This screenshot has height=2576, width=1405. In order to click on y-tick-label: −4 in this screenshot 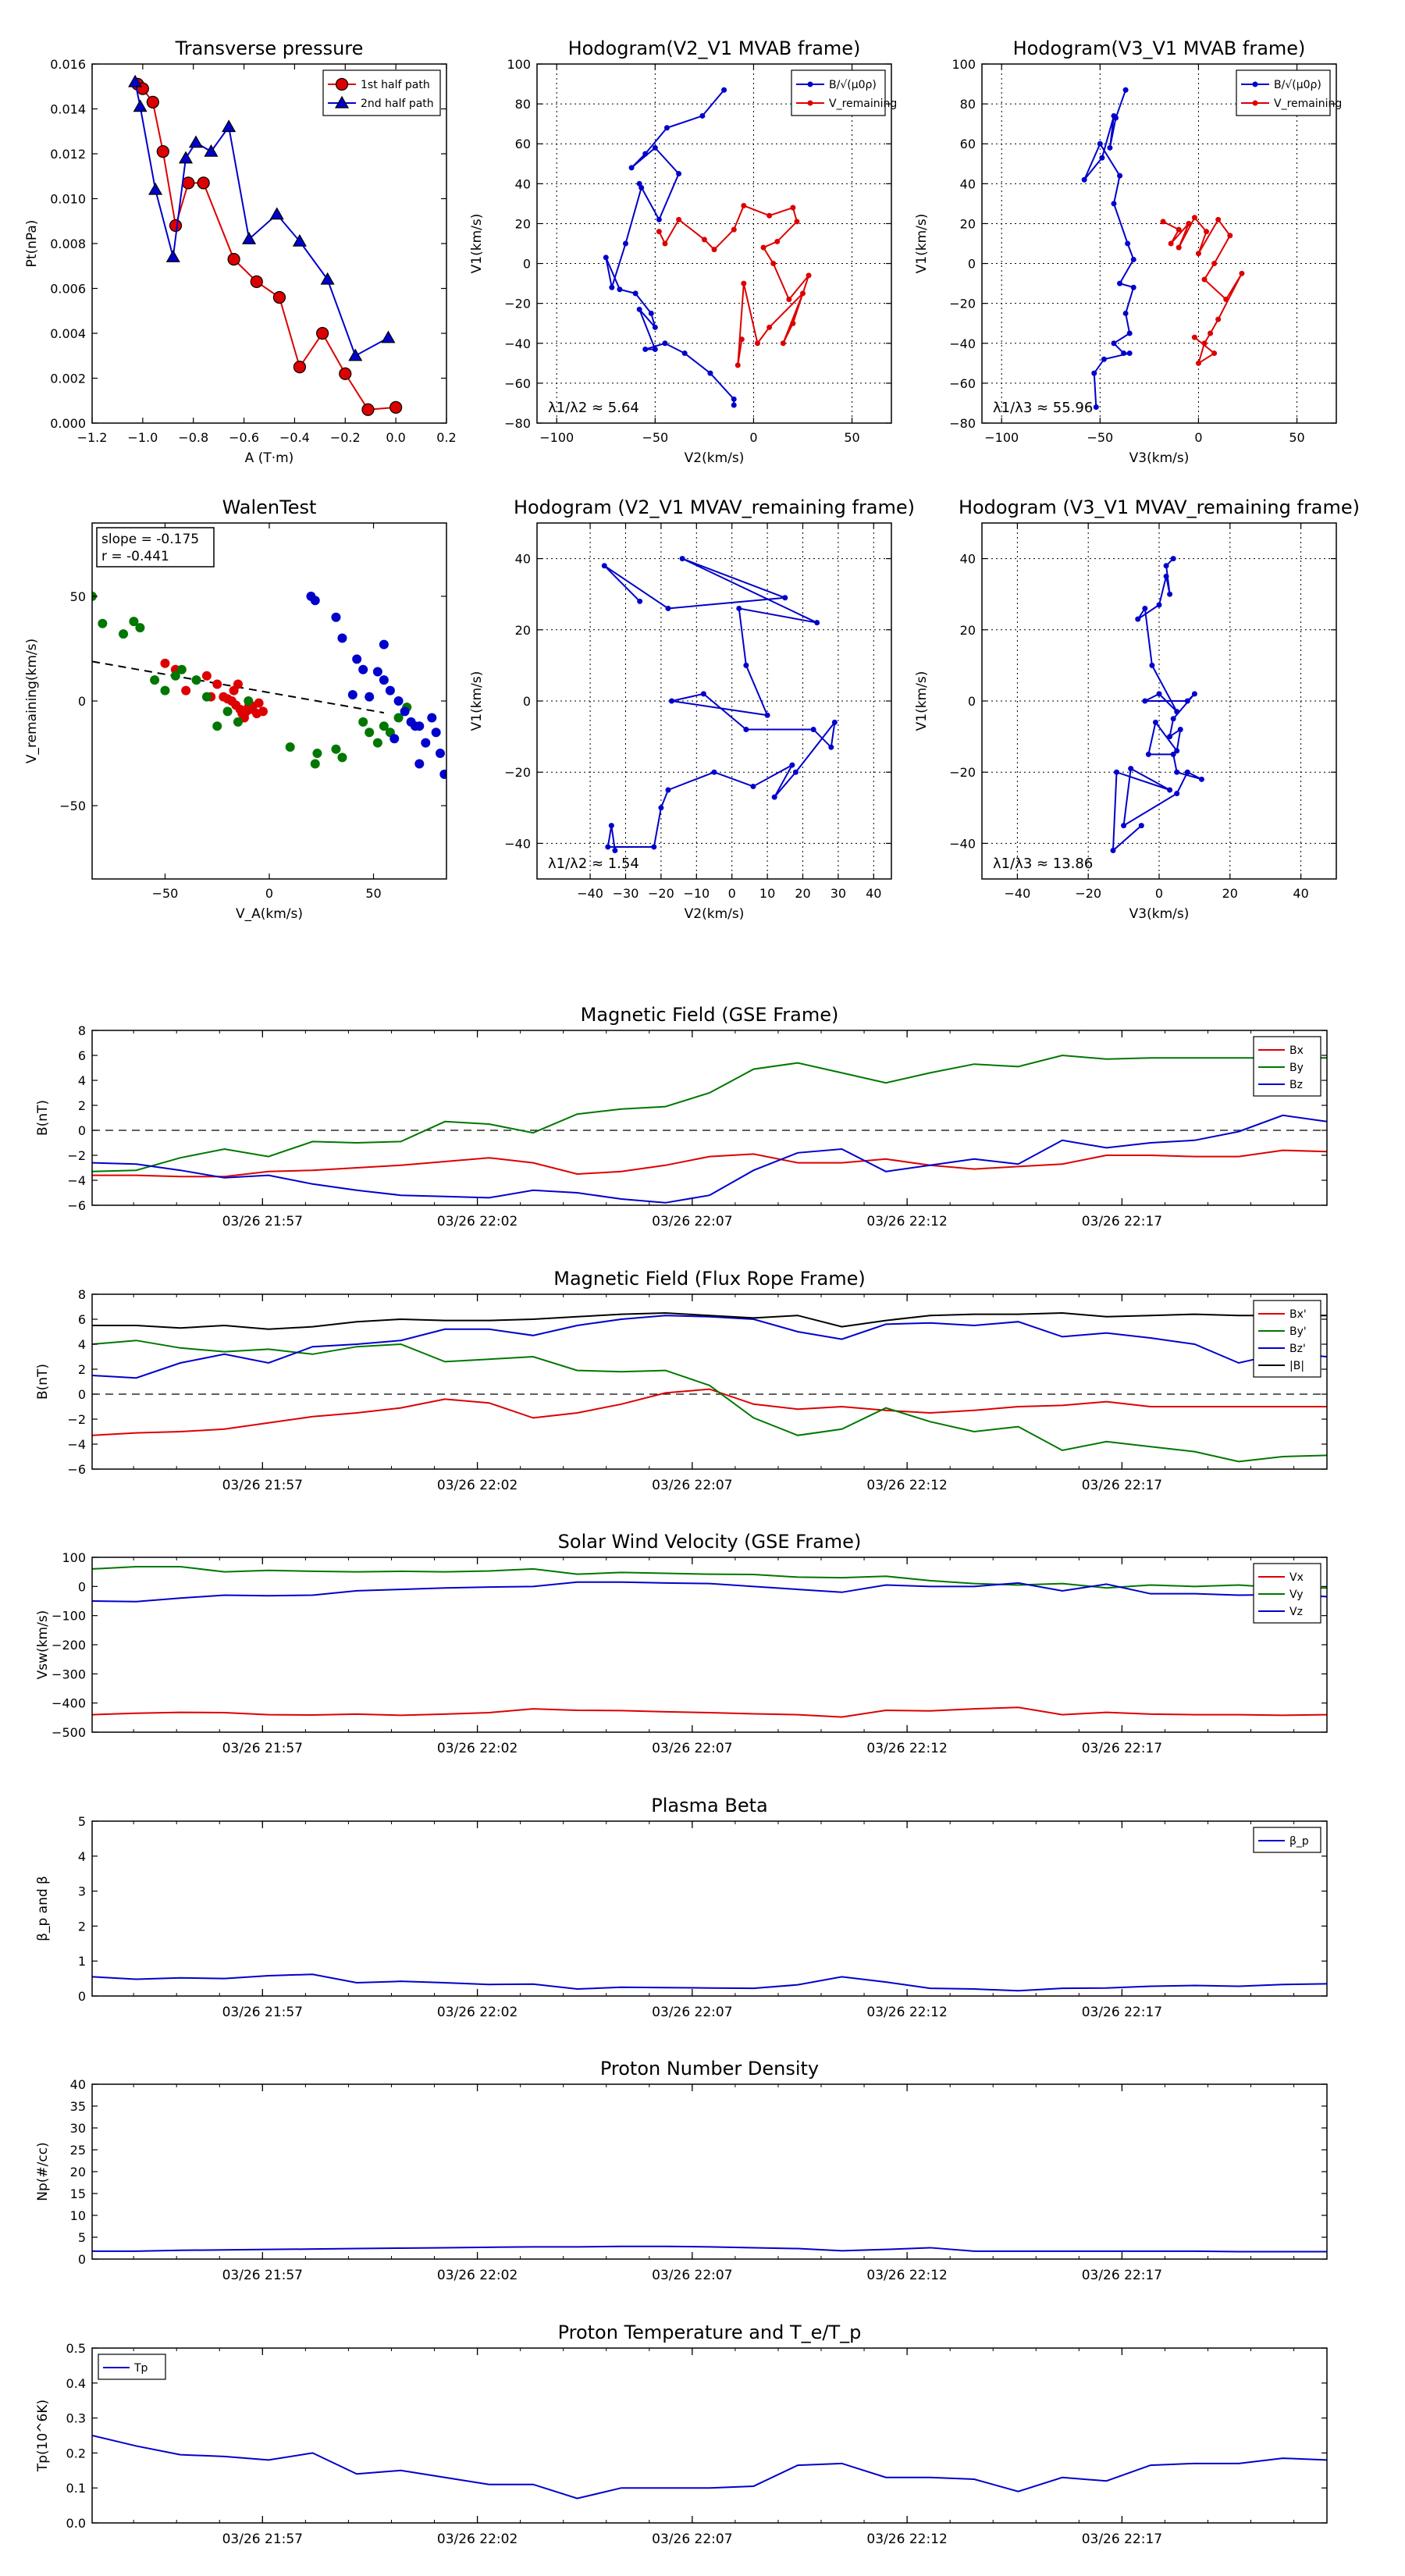, I will do `click(76, 1444)`.